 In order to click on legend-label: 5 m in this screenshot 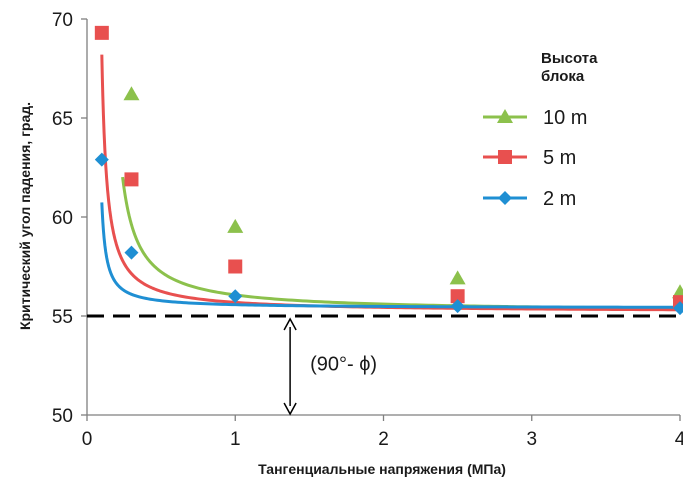, I will do `click(559, 158)`.